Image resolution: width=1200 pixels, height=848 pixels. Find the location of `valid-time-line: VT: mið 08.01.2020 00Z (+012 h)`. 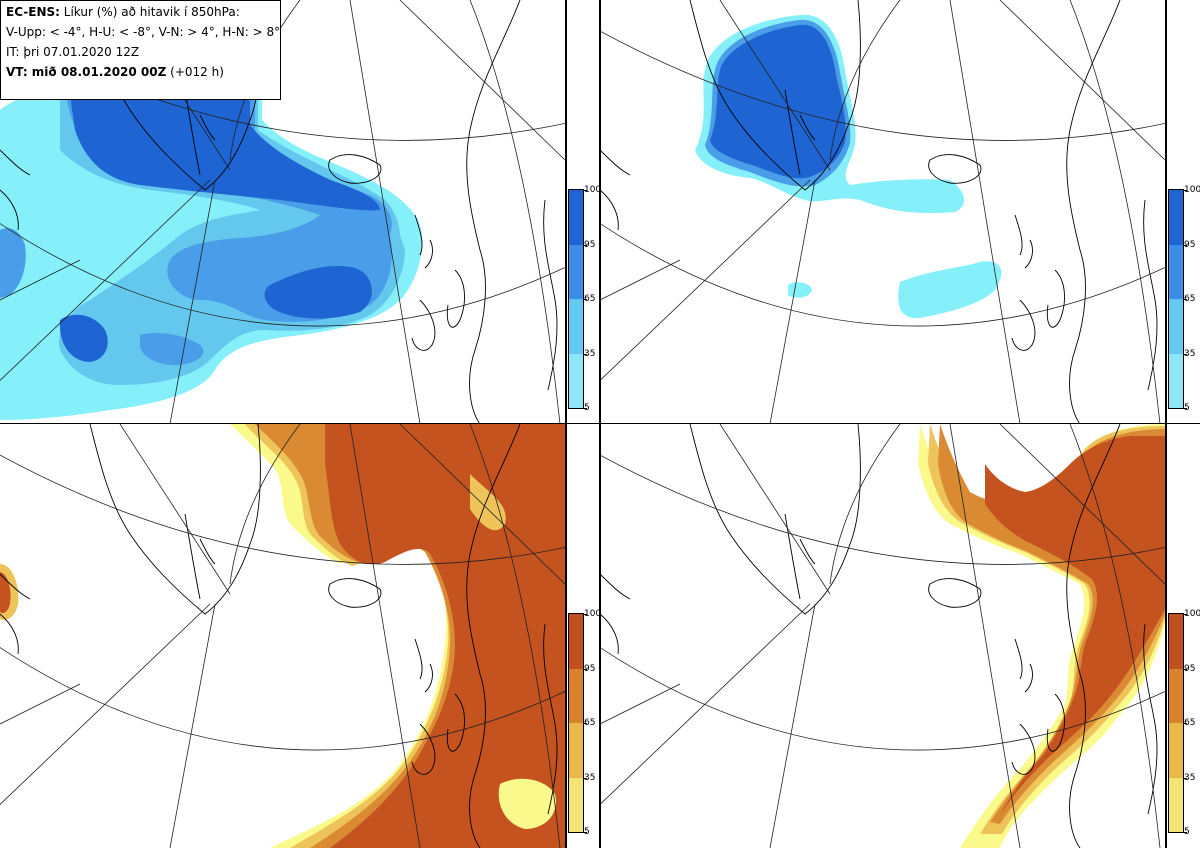

valid-time-line: VT: mið 08.01.2020 00Z (+012 h) is located at coordinates (140, 72).